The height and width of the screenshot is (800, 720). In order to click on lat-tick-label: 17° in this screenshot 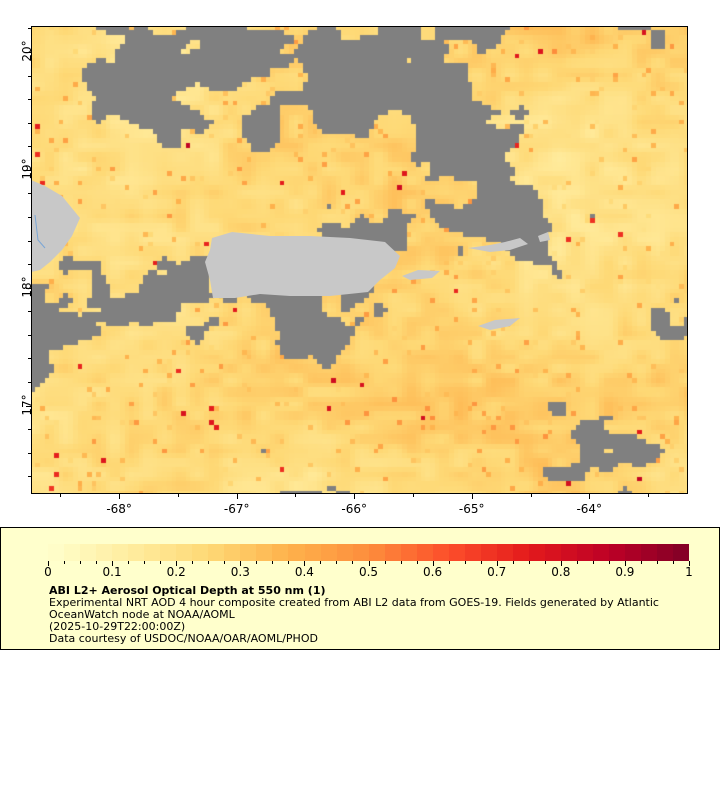, I will do `click(27, 404)`.